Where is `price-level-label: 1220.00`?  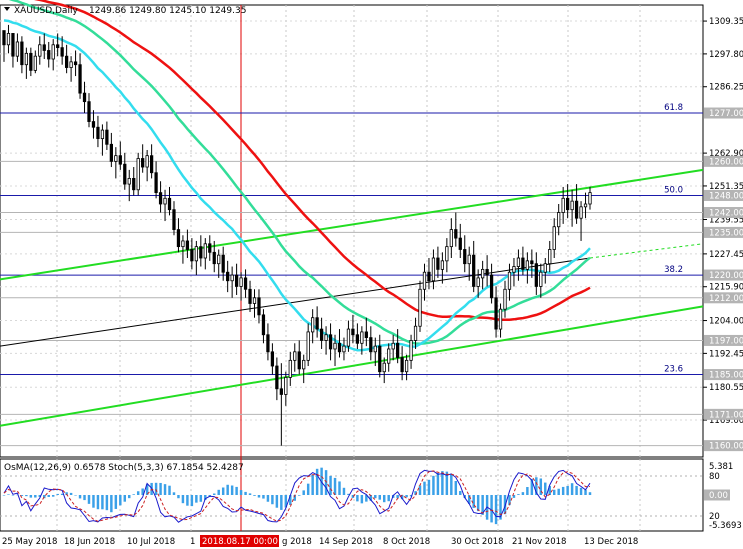 price-level-label: 1220.00 is located at coordinates (726, 276).